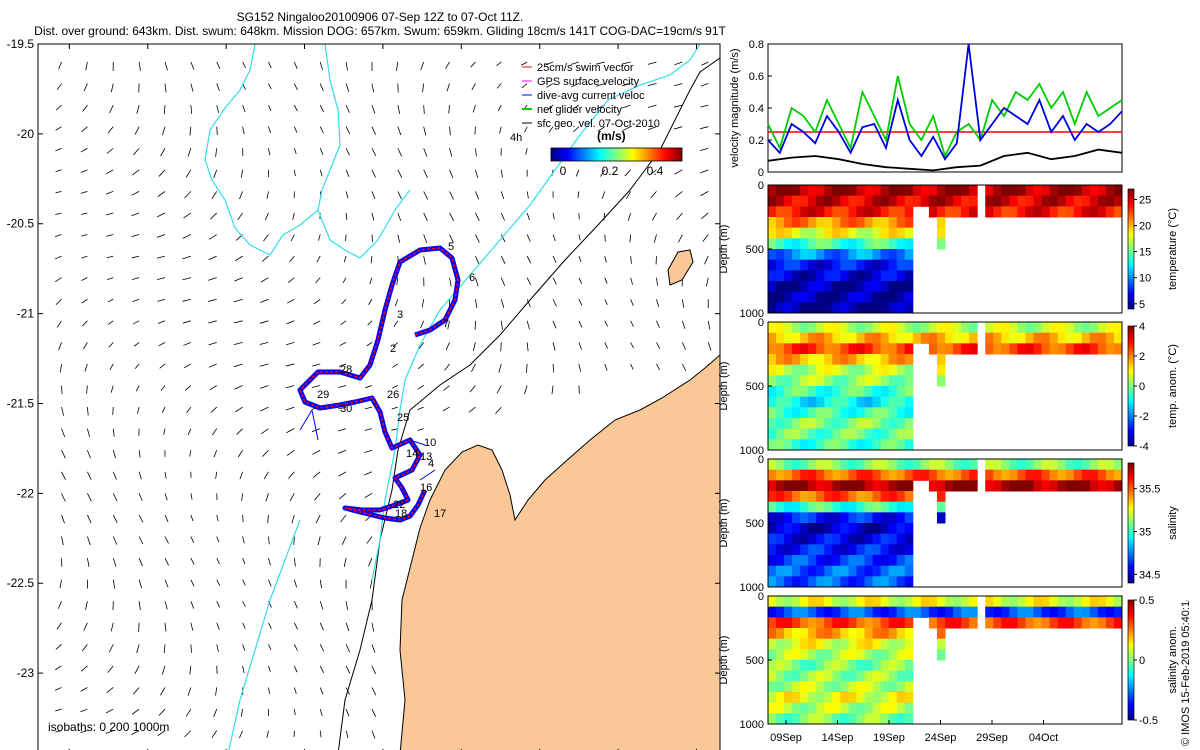 The height and width of the screenshot is (750, 1200). Describe the element at coordinates (756, 45) in the screenshot. I see `velocity-ytick-label-4: 0.8` at that location.